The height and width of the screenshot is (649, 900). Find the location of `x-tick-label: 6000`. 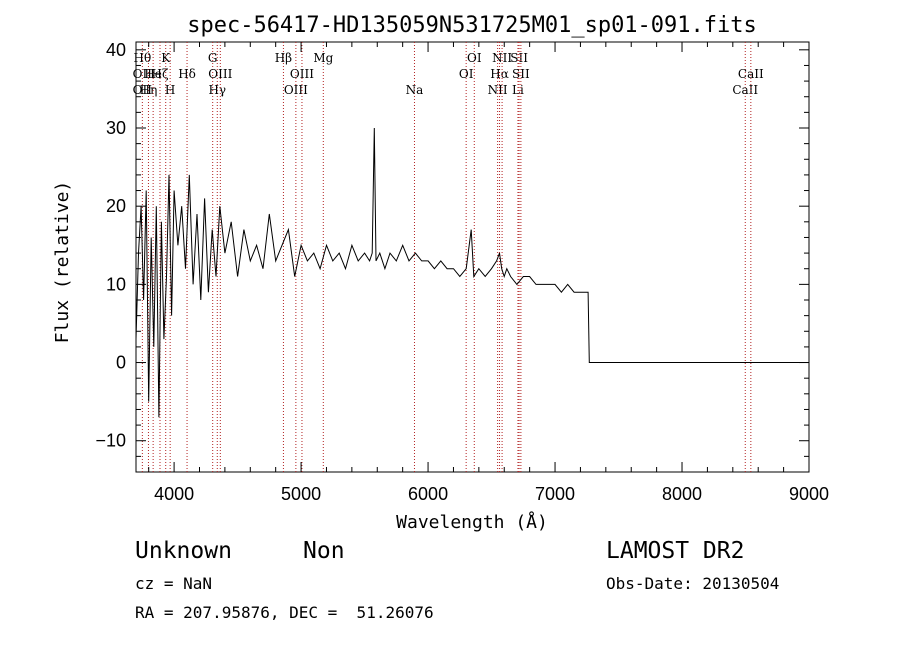

x-tick-label: 6000 is located at coordinates (428, 494).